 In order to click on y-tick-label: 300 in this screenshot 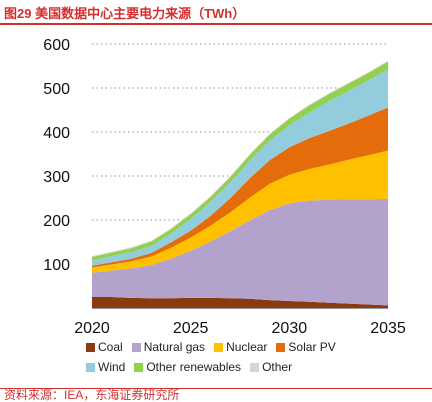, I will do `click(56, 177)`.